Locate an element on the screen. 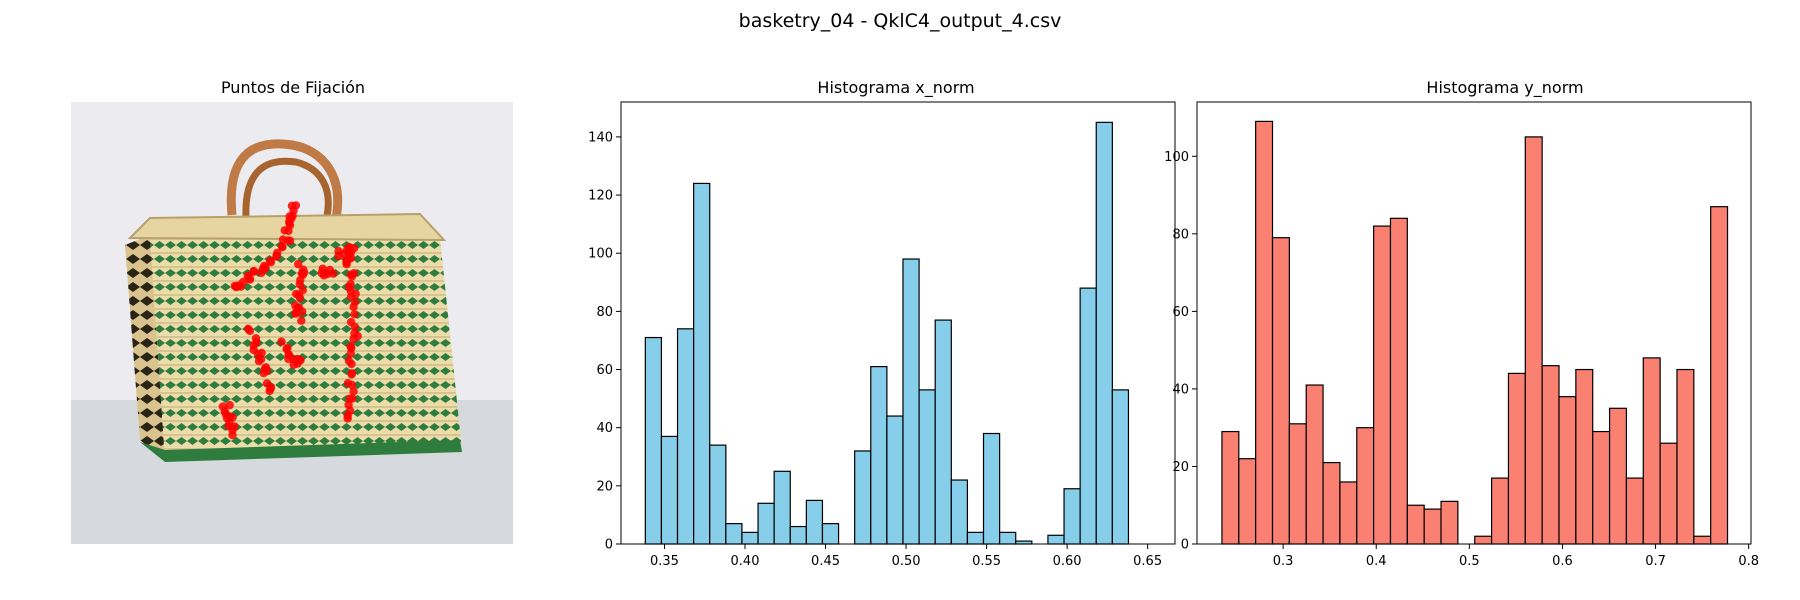  x-tick-label: 0.35 is located at coordinates (664, 561).